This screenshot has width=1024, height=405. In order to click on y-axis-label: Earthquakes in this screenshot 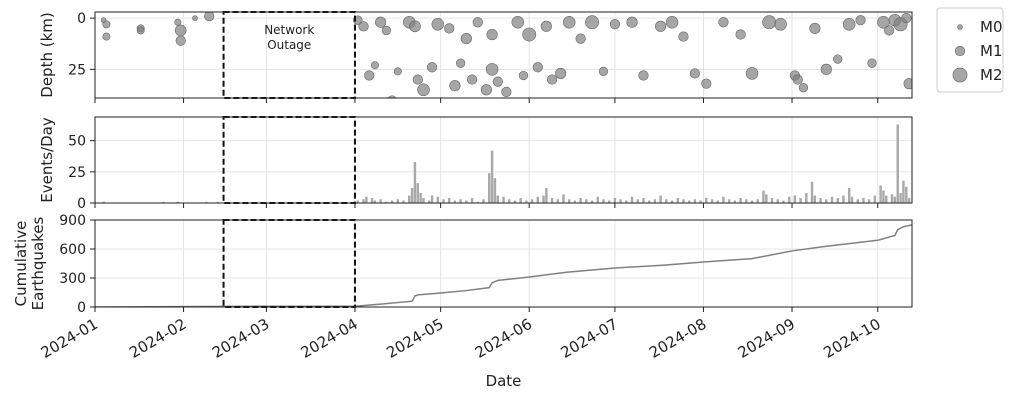, I will do `click(38, 263)`.